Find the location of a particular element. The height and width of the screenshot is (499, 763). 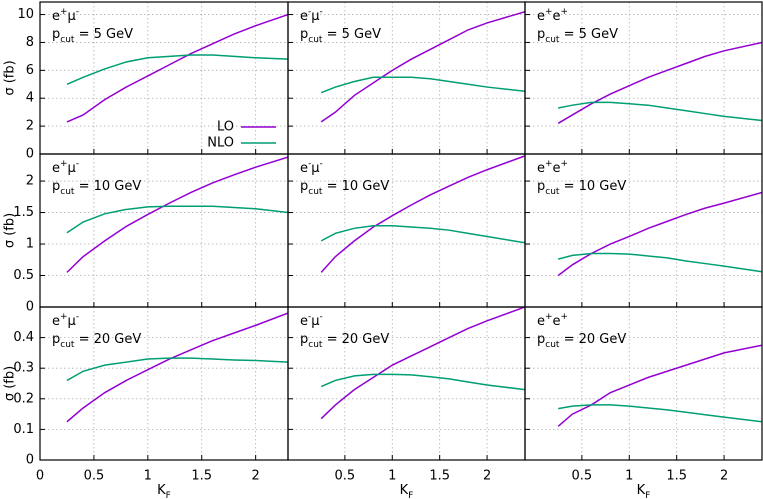

y-tick-label: 0.3 is located at coordinates (23, 368).